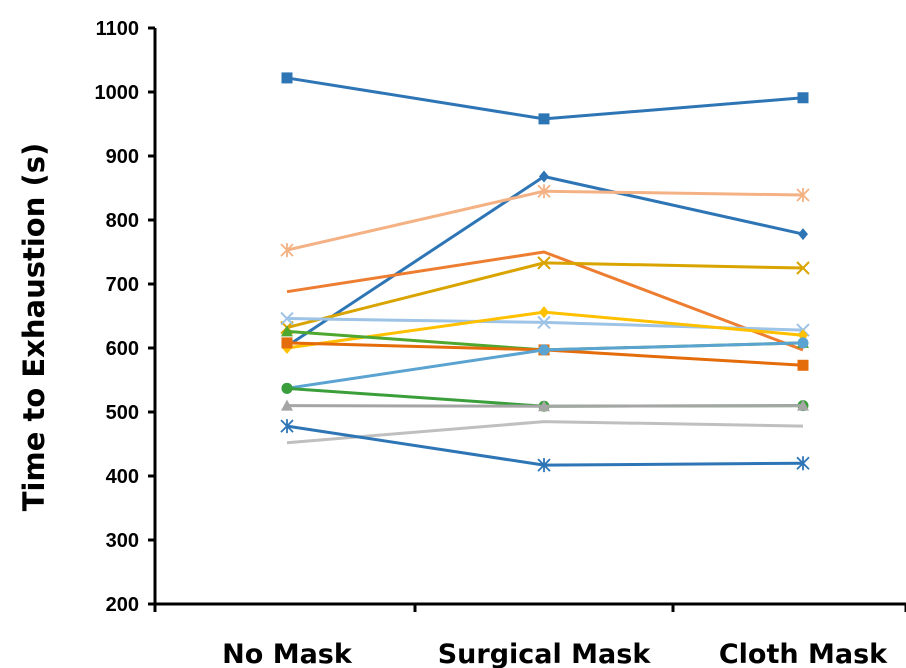  Describe the element at coordinates (126, 317) in the screenshot. I see `y-axis: 200 300 400 500 600 700 800 900 1000 1100` at that location.